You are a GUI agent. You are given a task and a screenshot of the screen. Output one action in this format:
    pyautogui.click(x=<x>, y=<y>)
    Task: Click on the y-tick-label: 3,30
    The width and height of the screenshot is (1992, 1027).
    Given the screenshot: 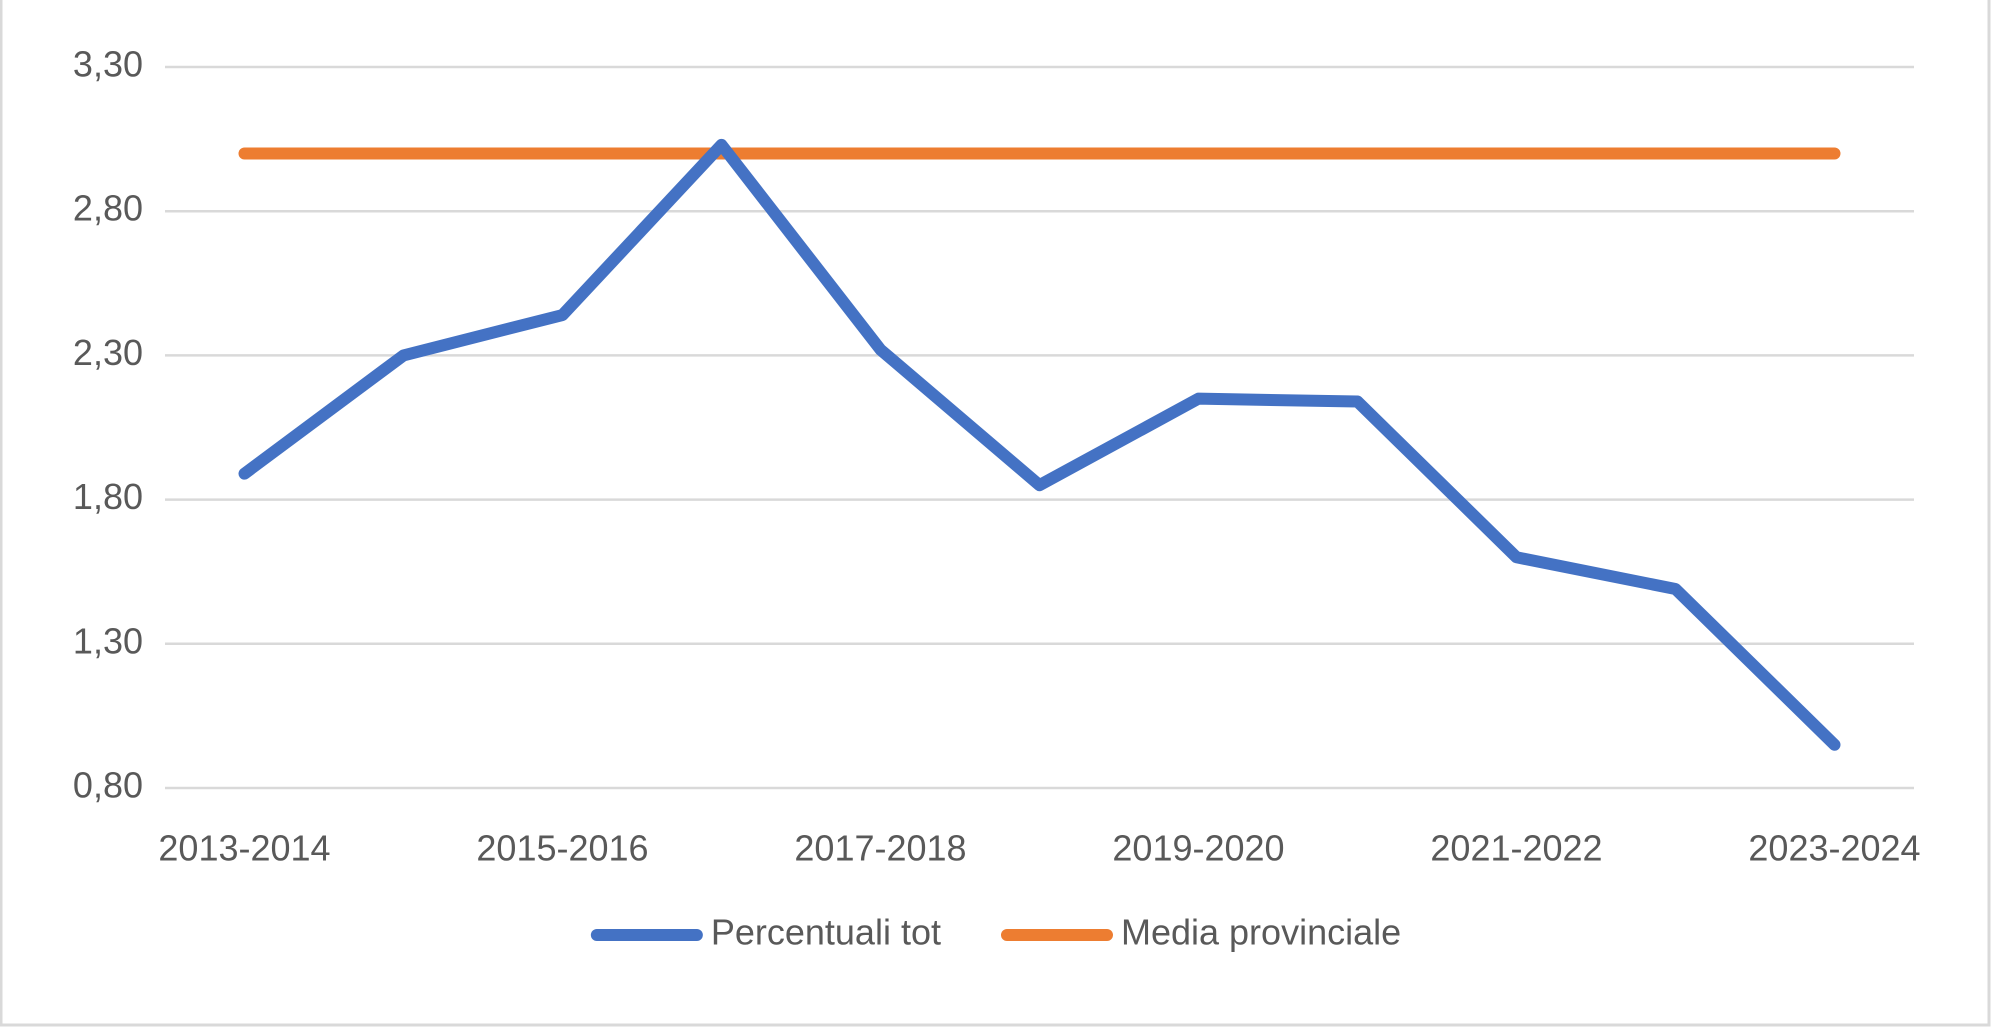 What is the action you would take?
    pyautogui.click(x=108, y=64)
    